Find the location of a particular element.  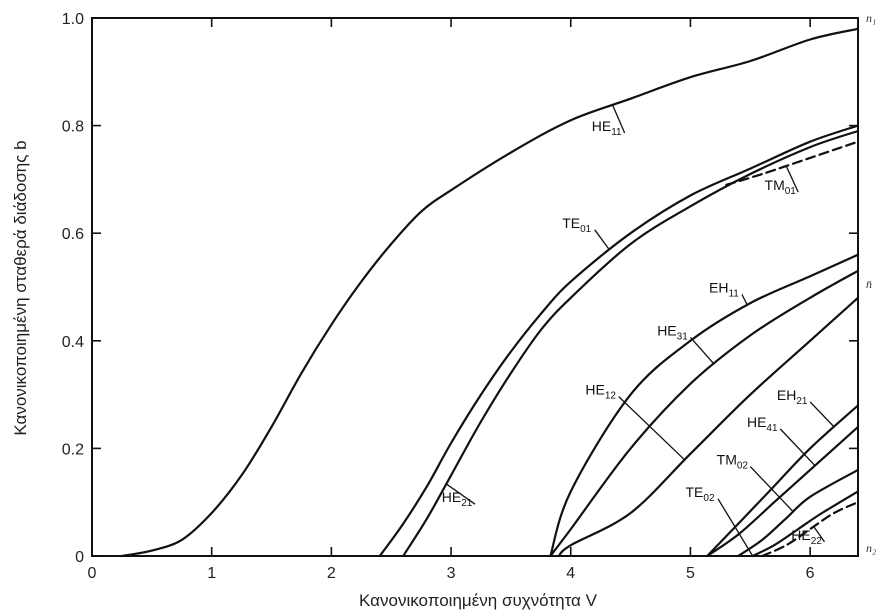

leader-line-he31 is located at coordinates (702, 350).